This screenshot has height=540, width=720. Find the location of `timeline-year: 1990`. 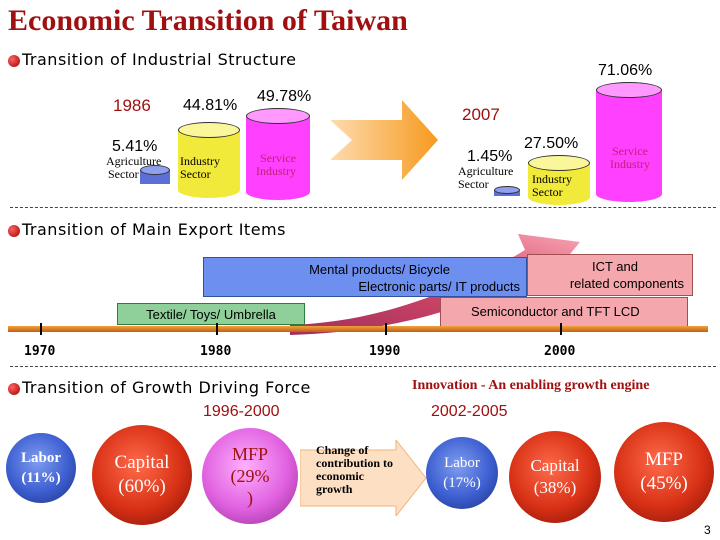

timeline-year: 1990 is located at coordinates (385, 351).